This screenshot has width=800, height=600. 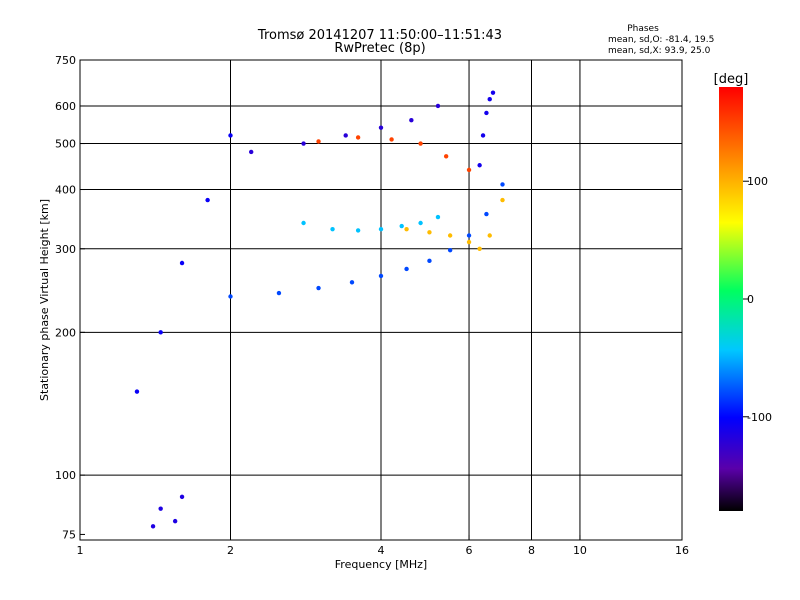 What do you see at coordinates (643, 29) in the screenshot?
I see `stats-heading: Phases` at bounding box center [643, 29].